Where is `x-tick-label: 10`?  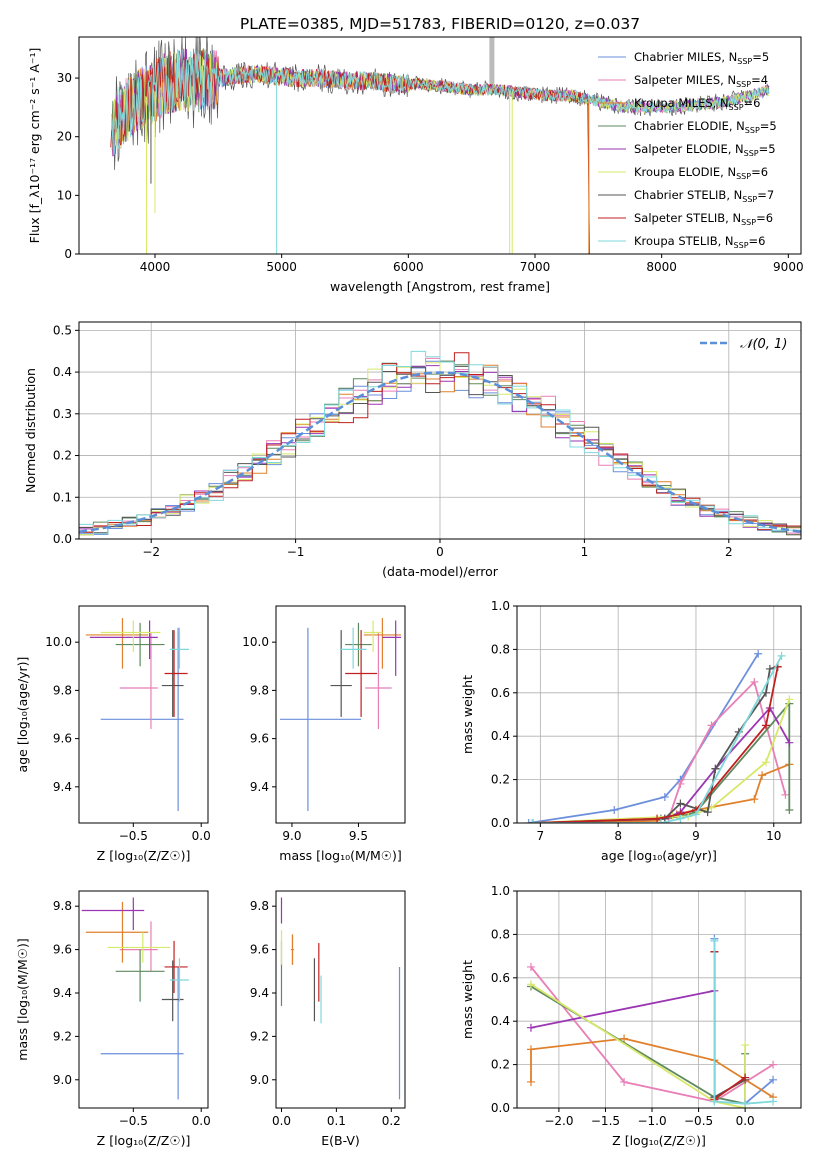 x-tick-label: 10 is located at coordinates (773, 836).